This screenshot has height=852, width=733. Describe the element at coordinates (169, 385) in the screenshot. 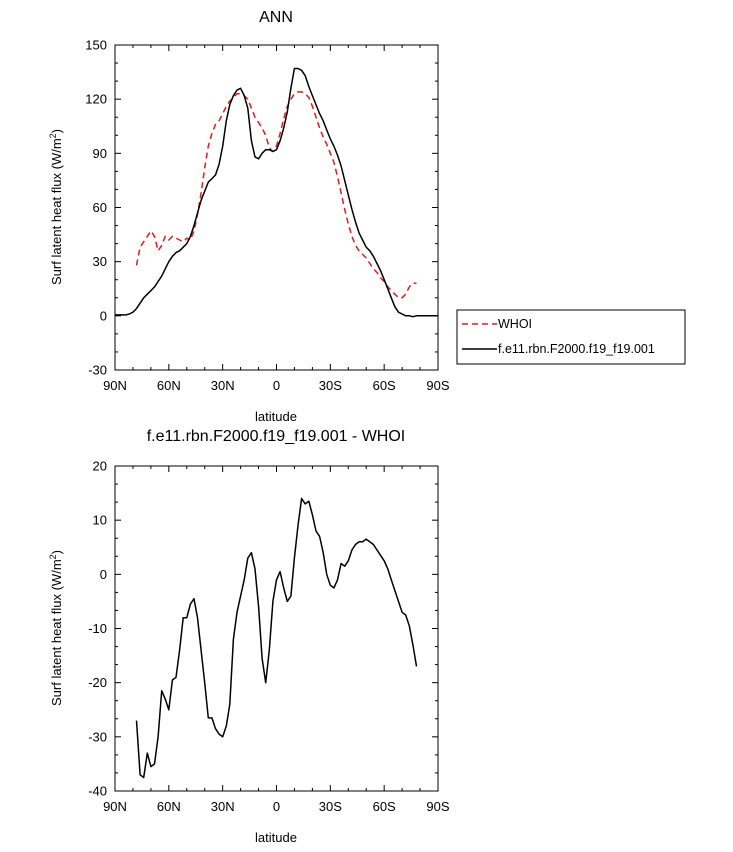

I see `chart-annual-xtick-label: 60N` at that location.